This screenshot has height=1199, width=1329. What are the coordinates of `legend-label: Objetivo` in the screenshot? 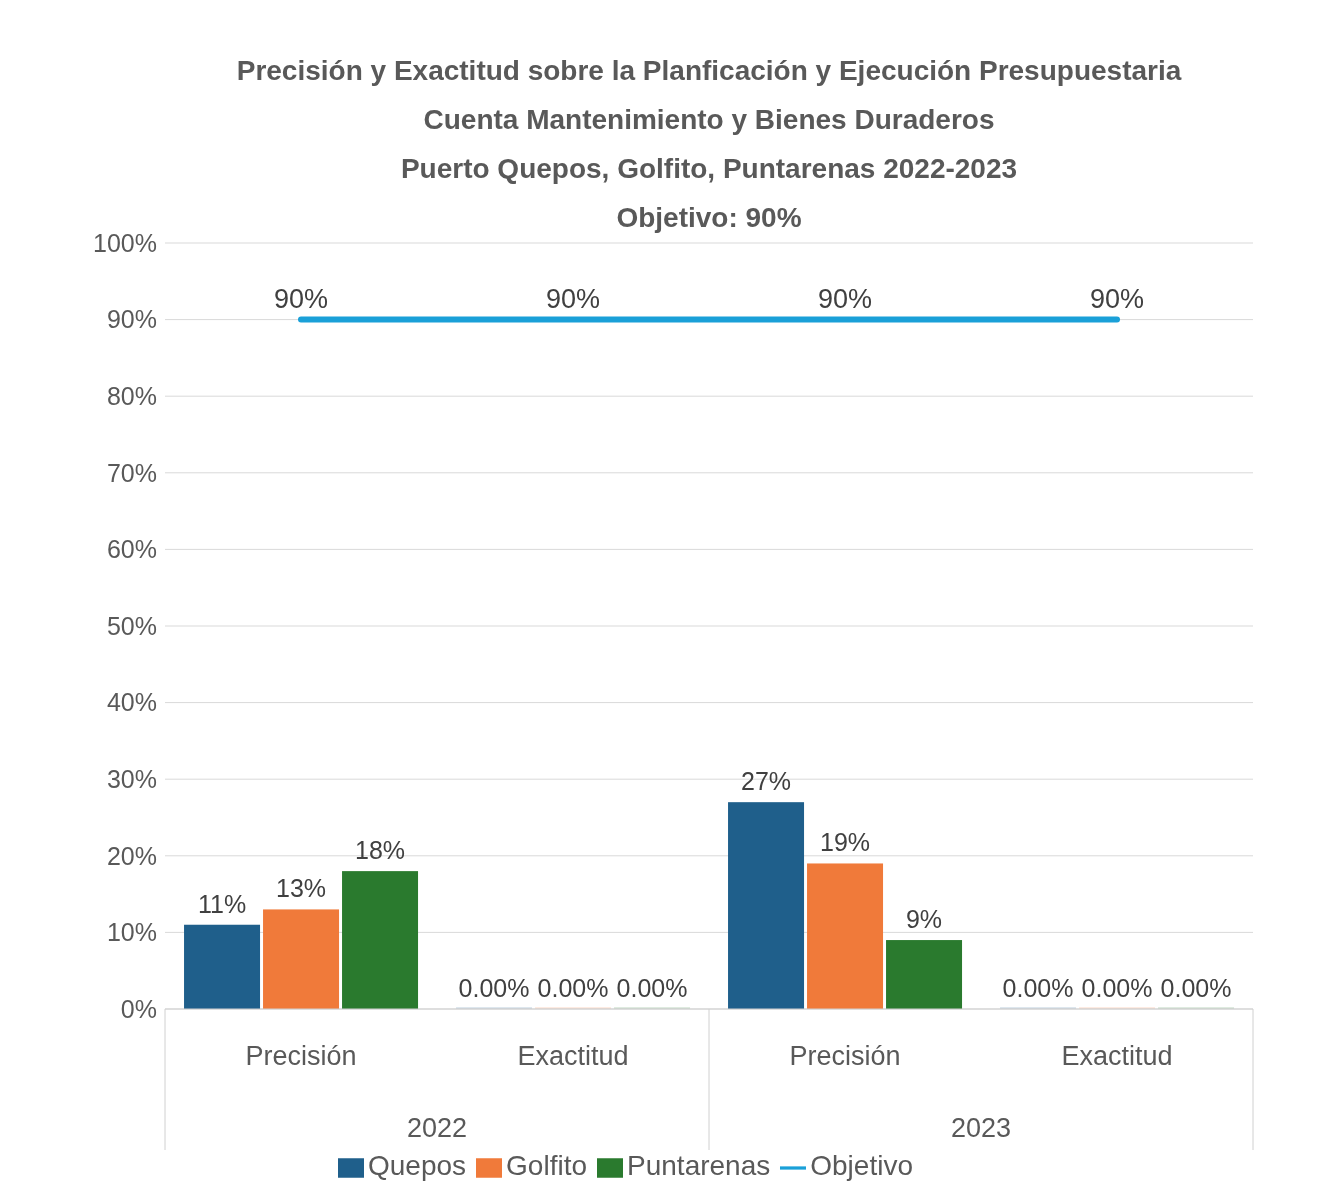 It's located at (861, 1165).